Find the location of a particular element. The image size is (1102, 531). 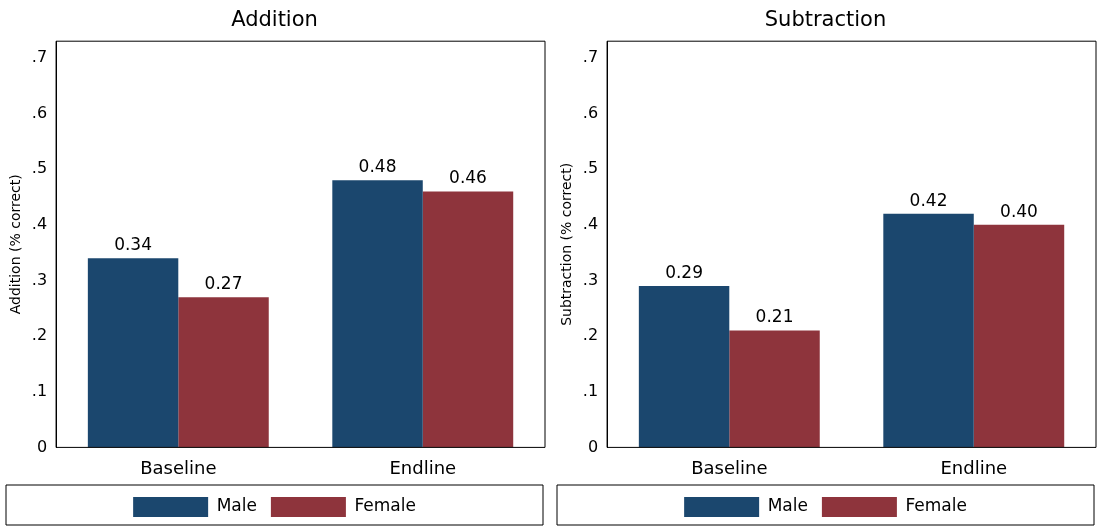

data-label: 0.27 is located at coordinates (223, 283).